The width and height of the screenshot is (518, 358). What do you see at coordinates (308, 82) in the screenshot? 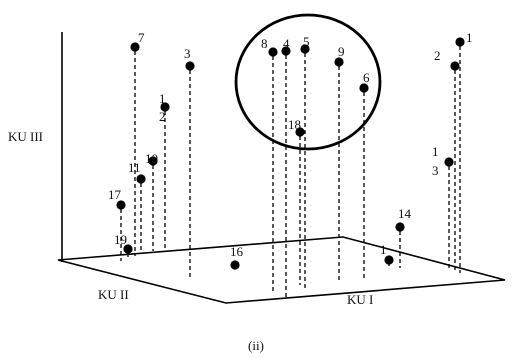
I see `cluster-circle` at bounding box center [308, 82].